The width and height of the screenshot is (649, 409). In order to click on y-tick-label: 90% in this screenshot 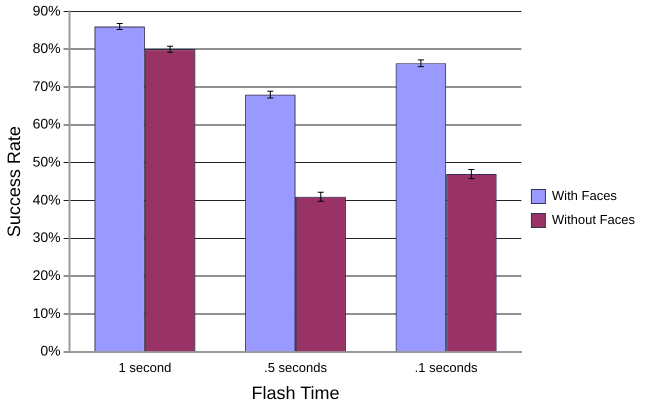, I will do `click(46, 10)`.